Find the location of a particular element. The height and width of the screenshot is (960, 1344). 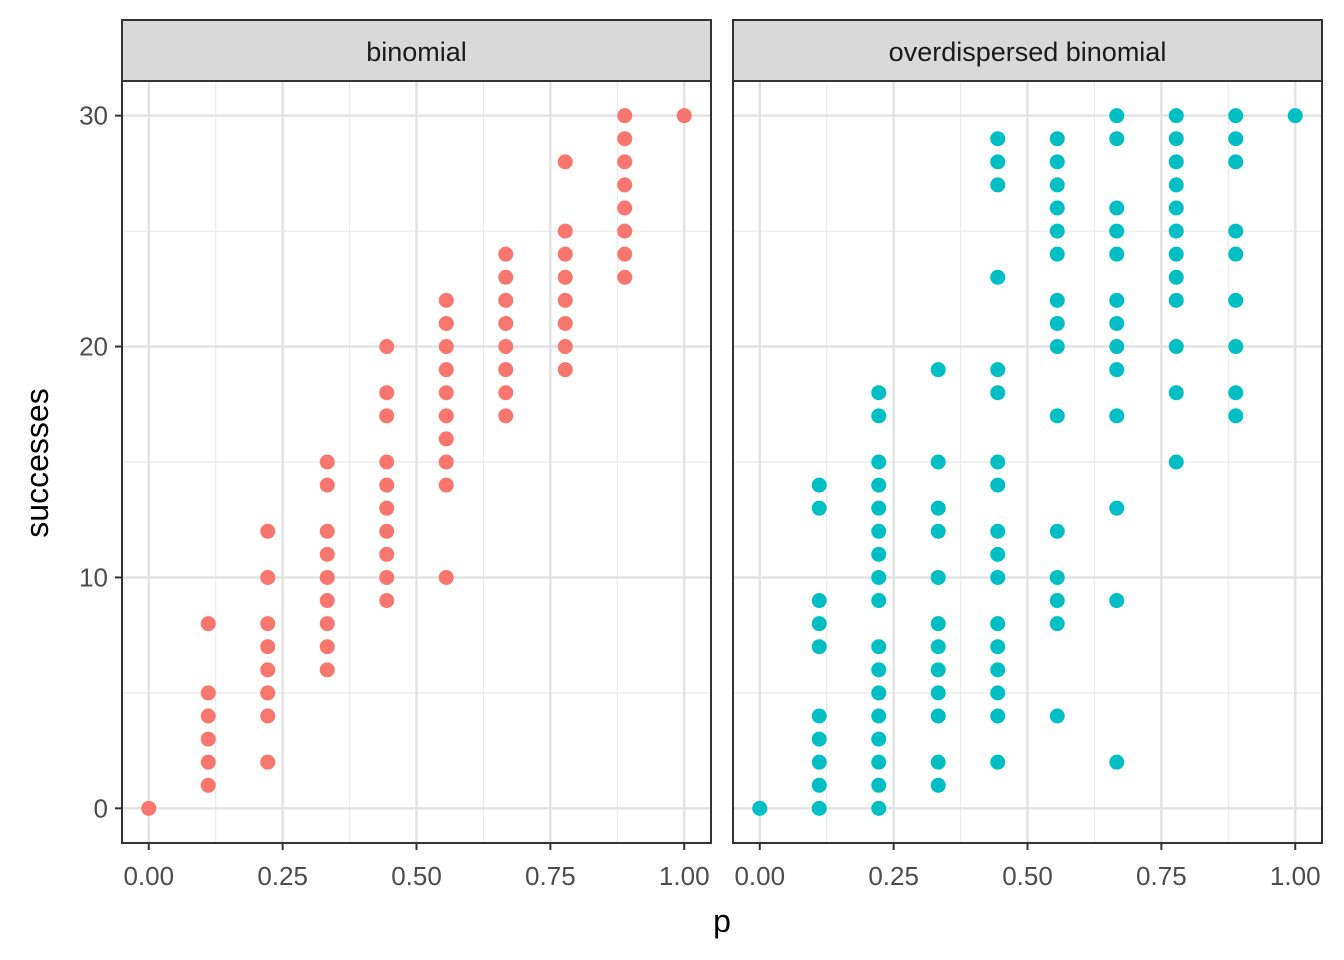

y-tick-label: 10 is located at coordinates (93, 577).